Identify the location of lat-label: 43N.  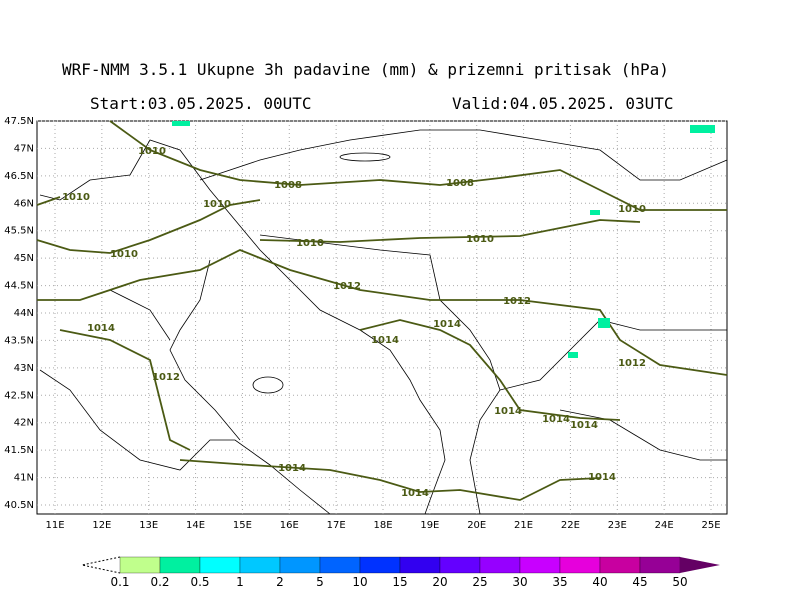
(24, 368).